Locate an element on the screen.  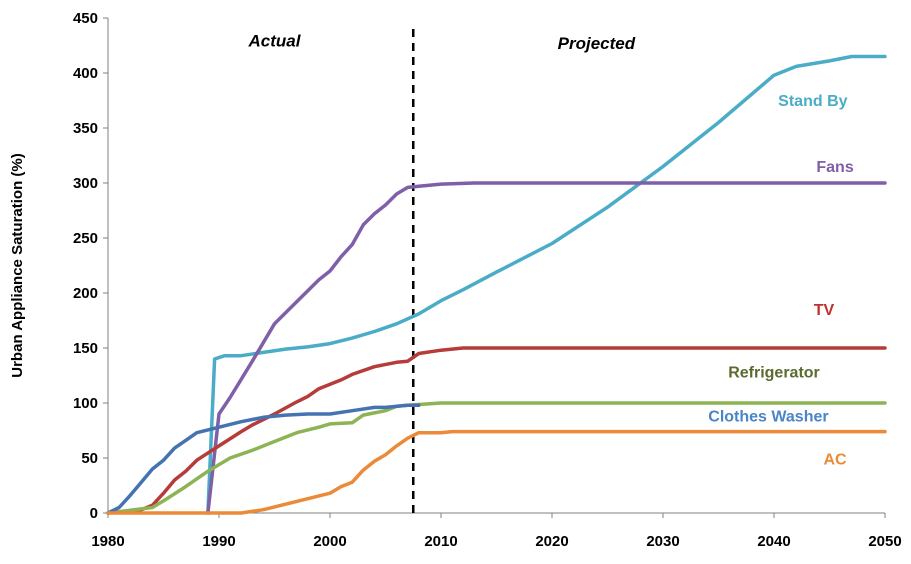
series-label-clothes-washer: Clothes Washer is located at coordinates (768, 417).